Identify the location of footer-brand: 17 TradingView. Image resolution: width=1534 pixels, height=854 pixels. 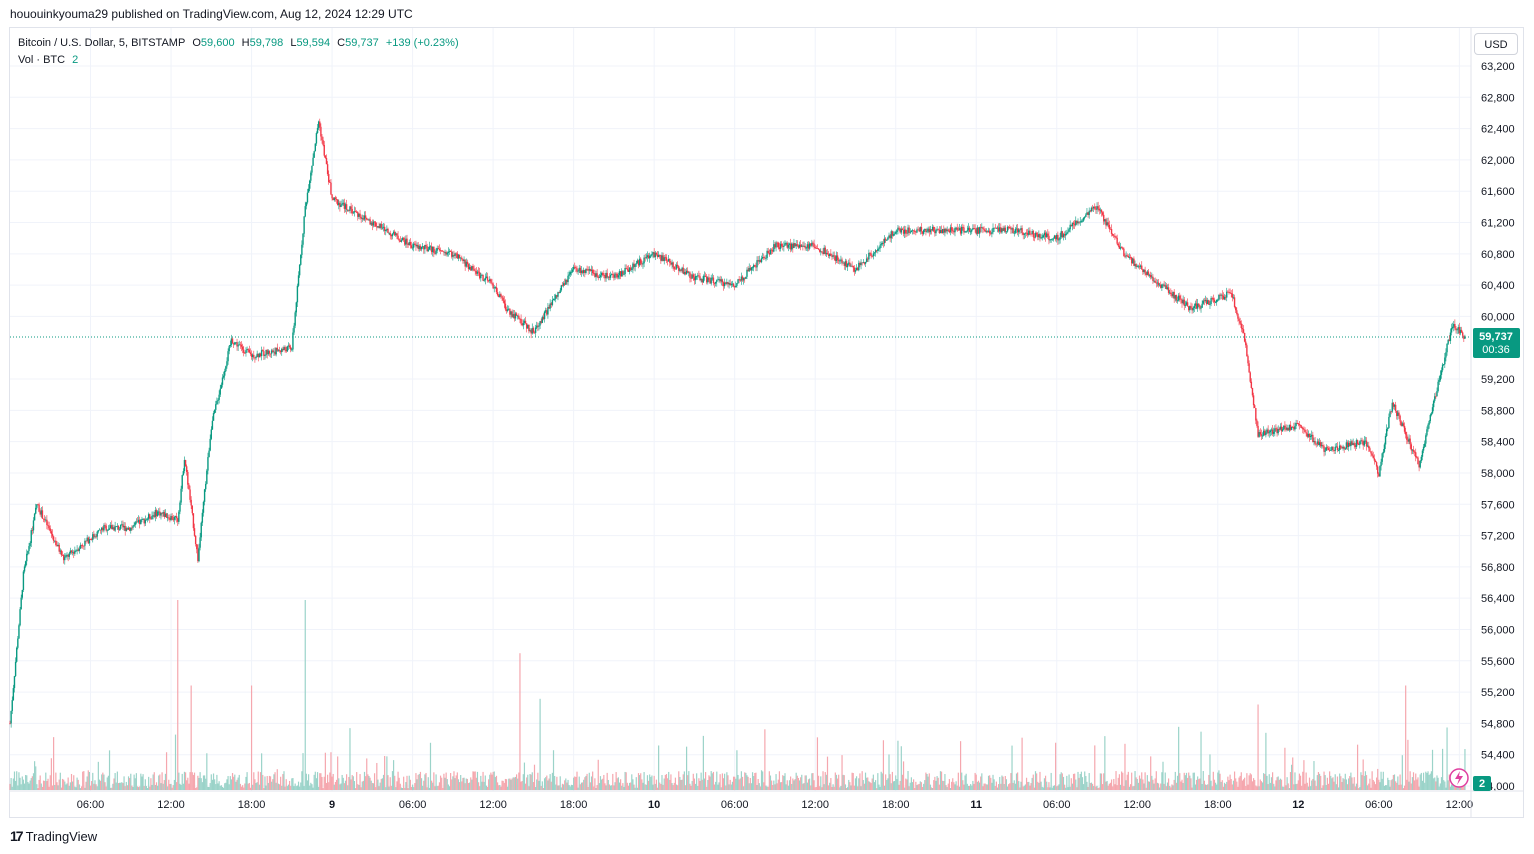
(53, 836).